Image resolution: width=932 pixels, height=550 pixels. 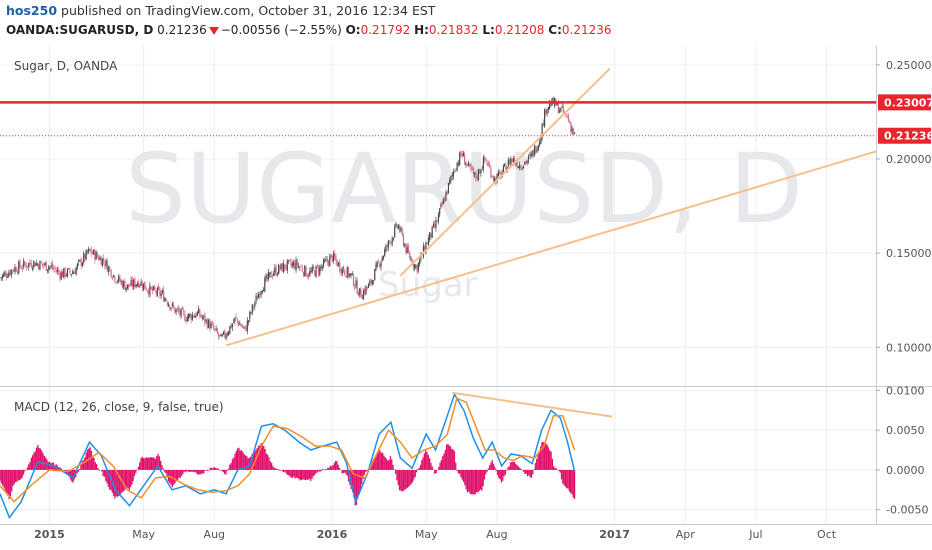 What do you see at coordinates (421, 30) in the screenshot?
I see `high-label: H:` at bounding box center [421, 30].